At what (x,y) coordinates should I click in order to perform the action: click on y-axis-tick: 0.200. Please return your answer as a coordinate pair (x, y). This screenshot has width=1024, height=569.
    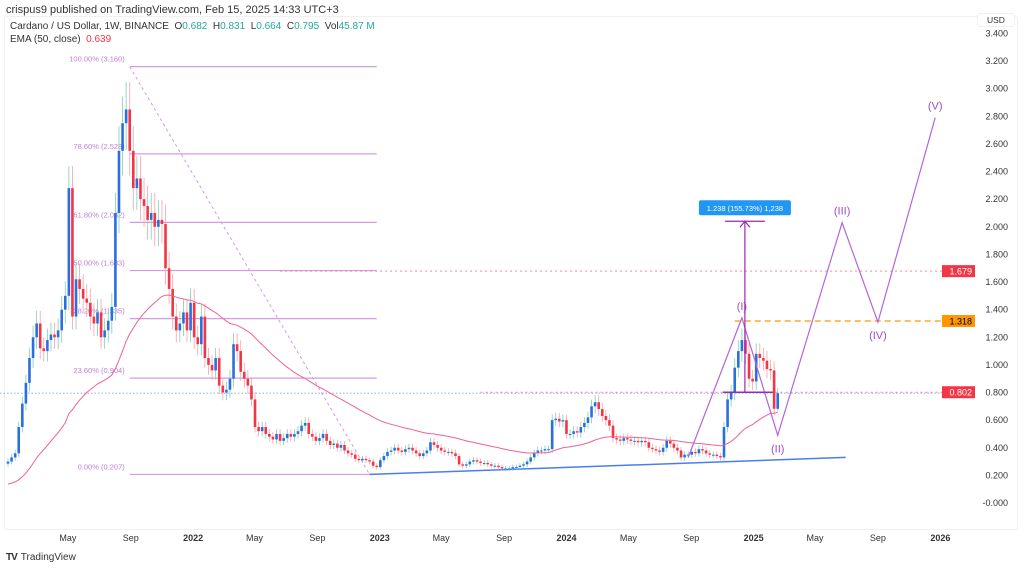
    Looking at the image, I should click on (996, 475).